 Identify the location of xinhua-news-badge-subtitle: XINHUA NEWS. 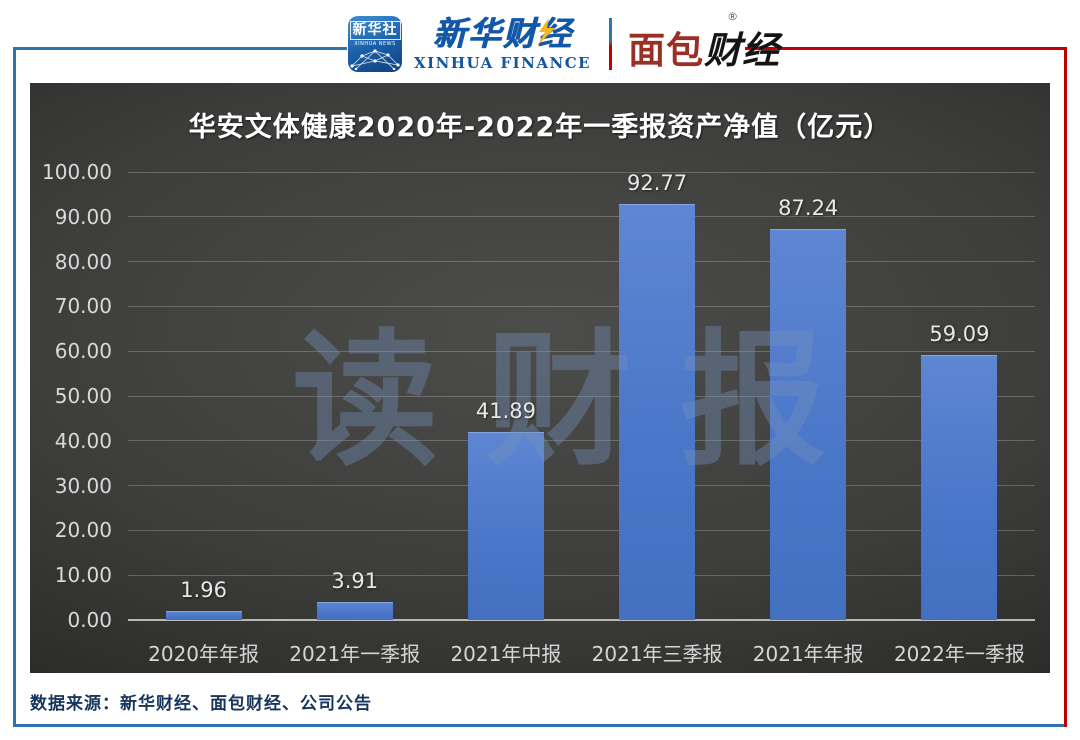
(375, 44).